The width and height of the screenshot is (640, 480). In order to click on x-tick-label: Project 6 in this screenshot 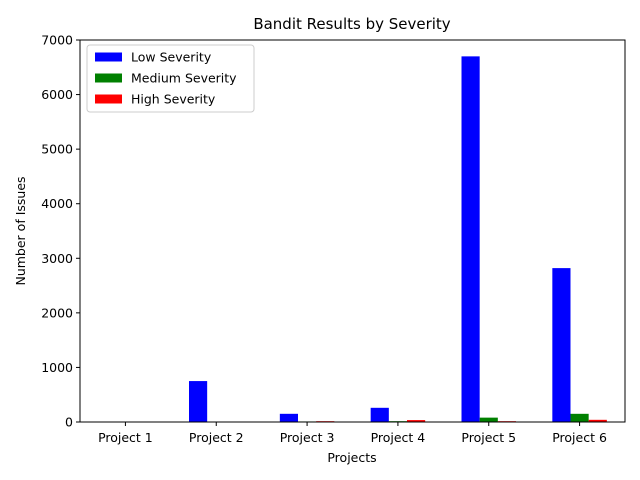, I will do `click(579, 437)`.